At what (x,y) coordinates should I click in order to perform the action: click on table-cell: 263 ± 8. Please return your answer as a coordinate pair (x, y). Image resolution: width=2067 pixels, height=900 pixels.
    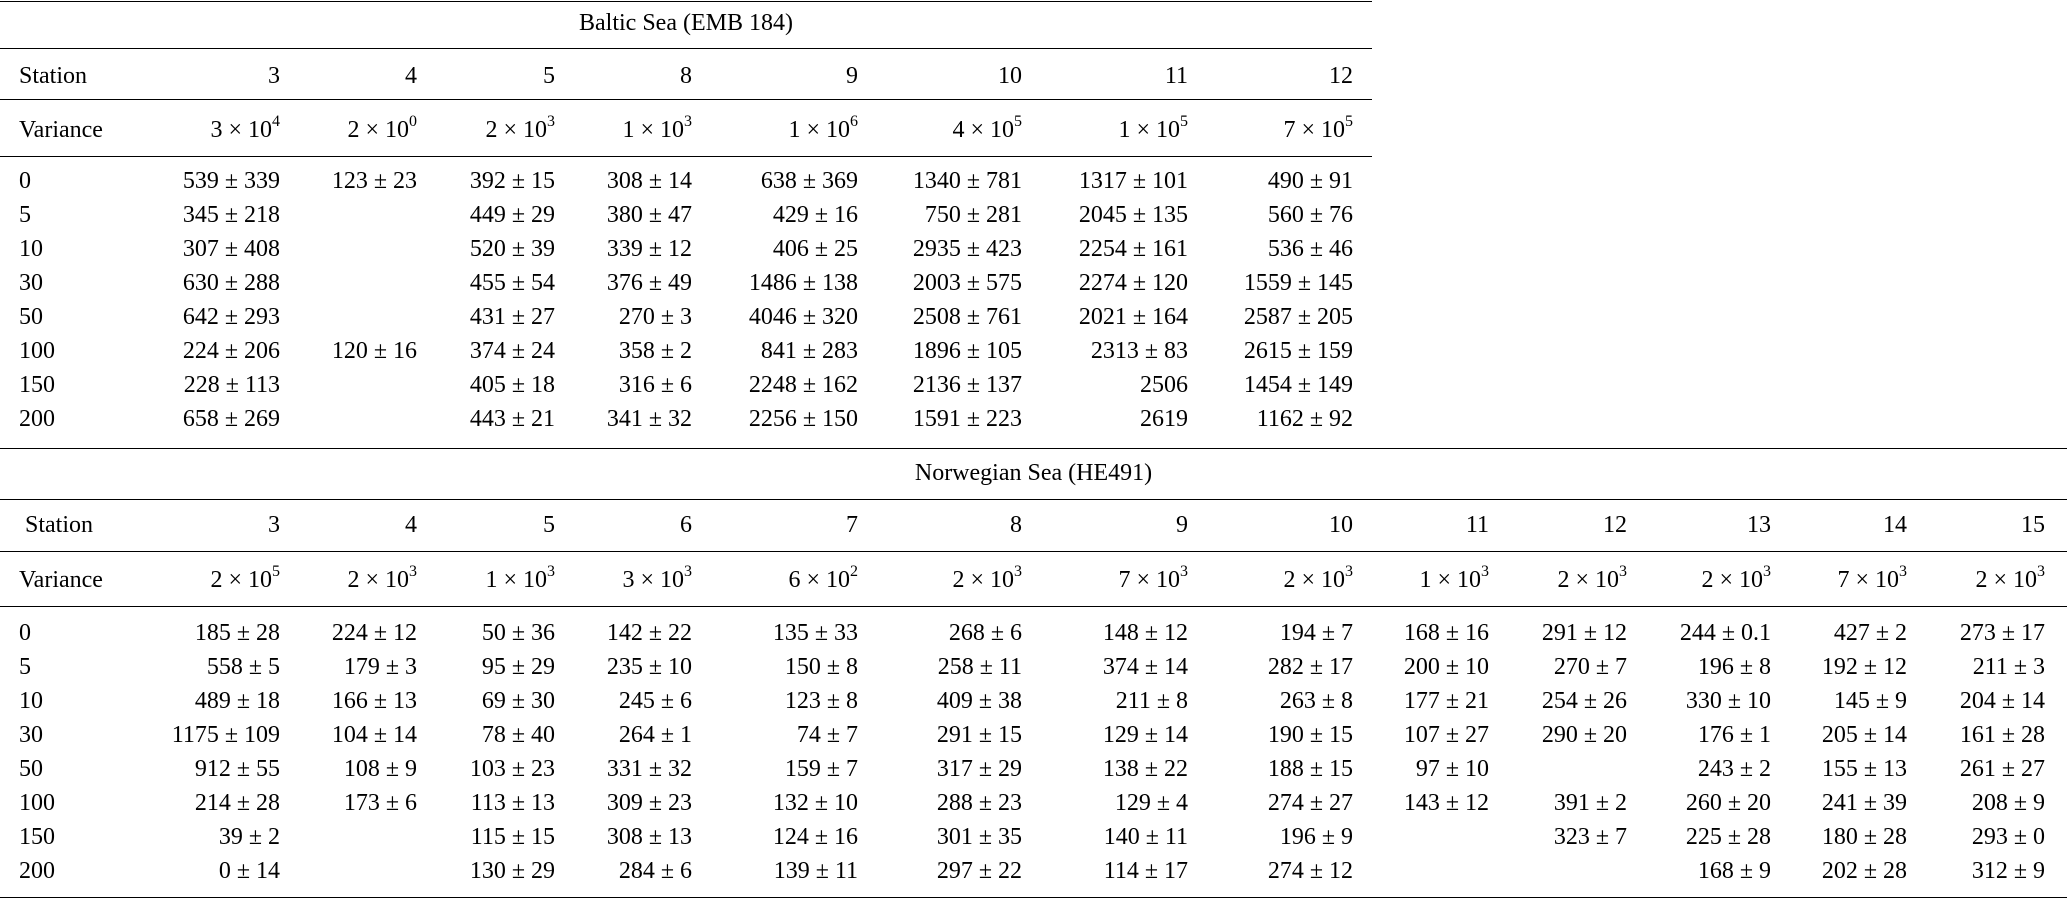
    Looking at the image, I should click on (1316, 701).